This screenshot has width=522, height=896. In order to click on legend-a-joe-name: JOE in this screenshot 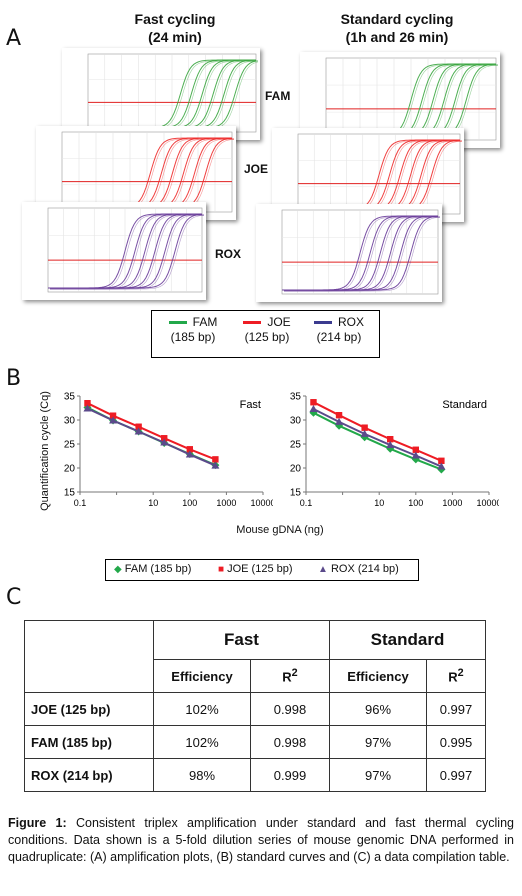, I will do `click(279, 322)`.